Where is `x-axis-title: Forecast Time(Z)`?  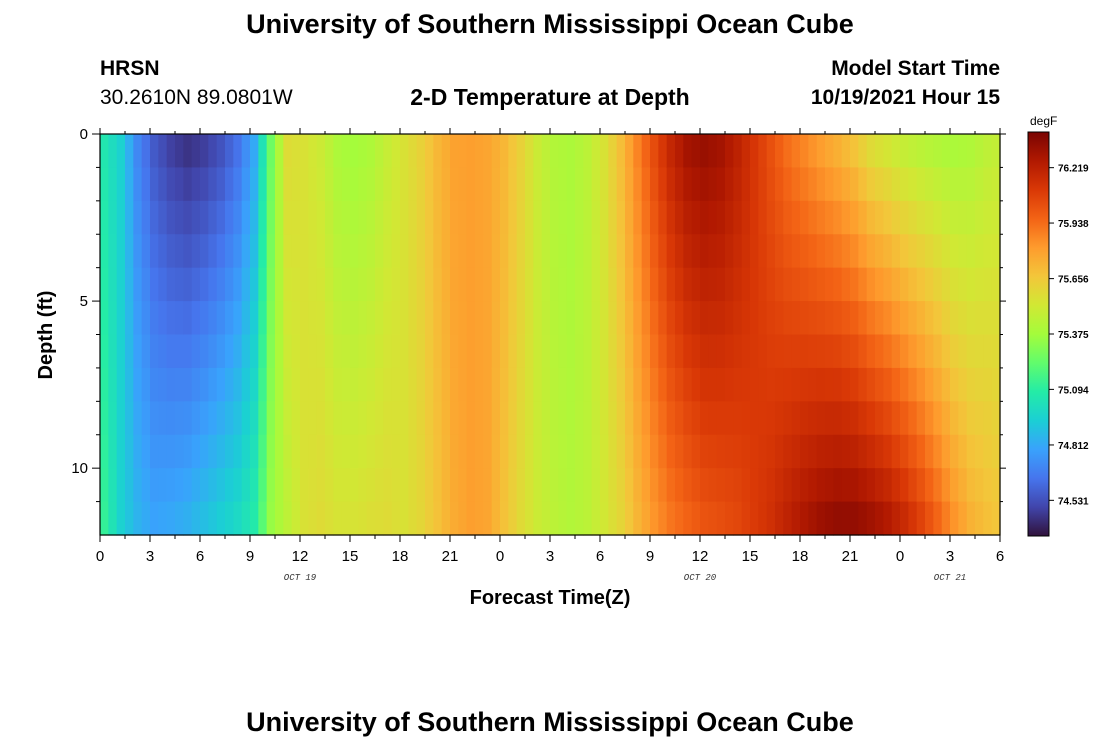
x-axis-title: Forecast Time(Z) is located at coordinates (550, 598).